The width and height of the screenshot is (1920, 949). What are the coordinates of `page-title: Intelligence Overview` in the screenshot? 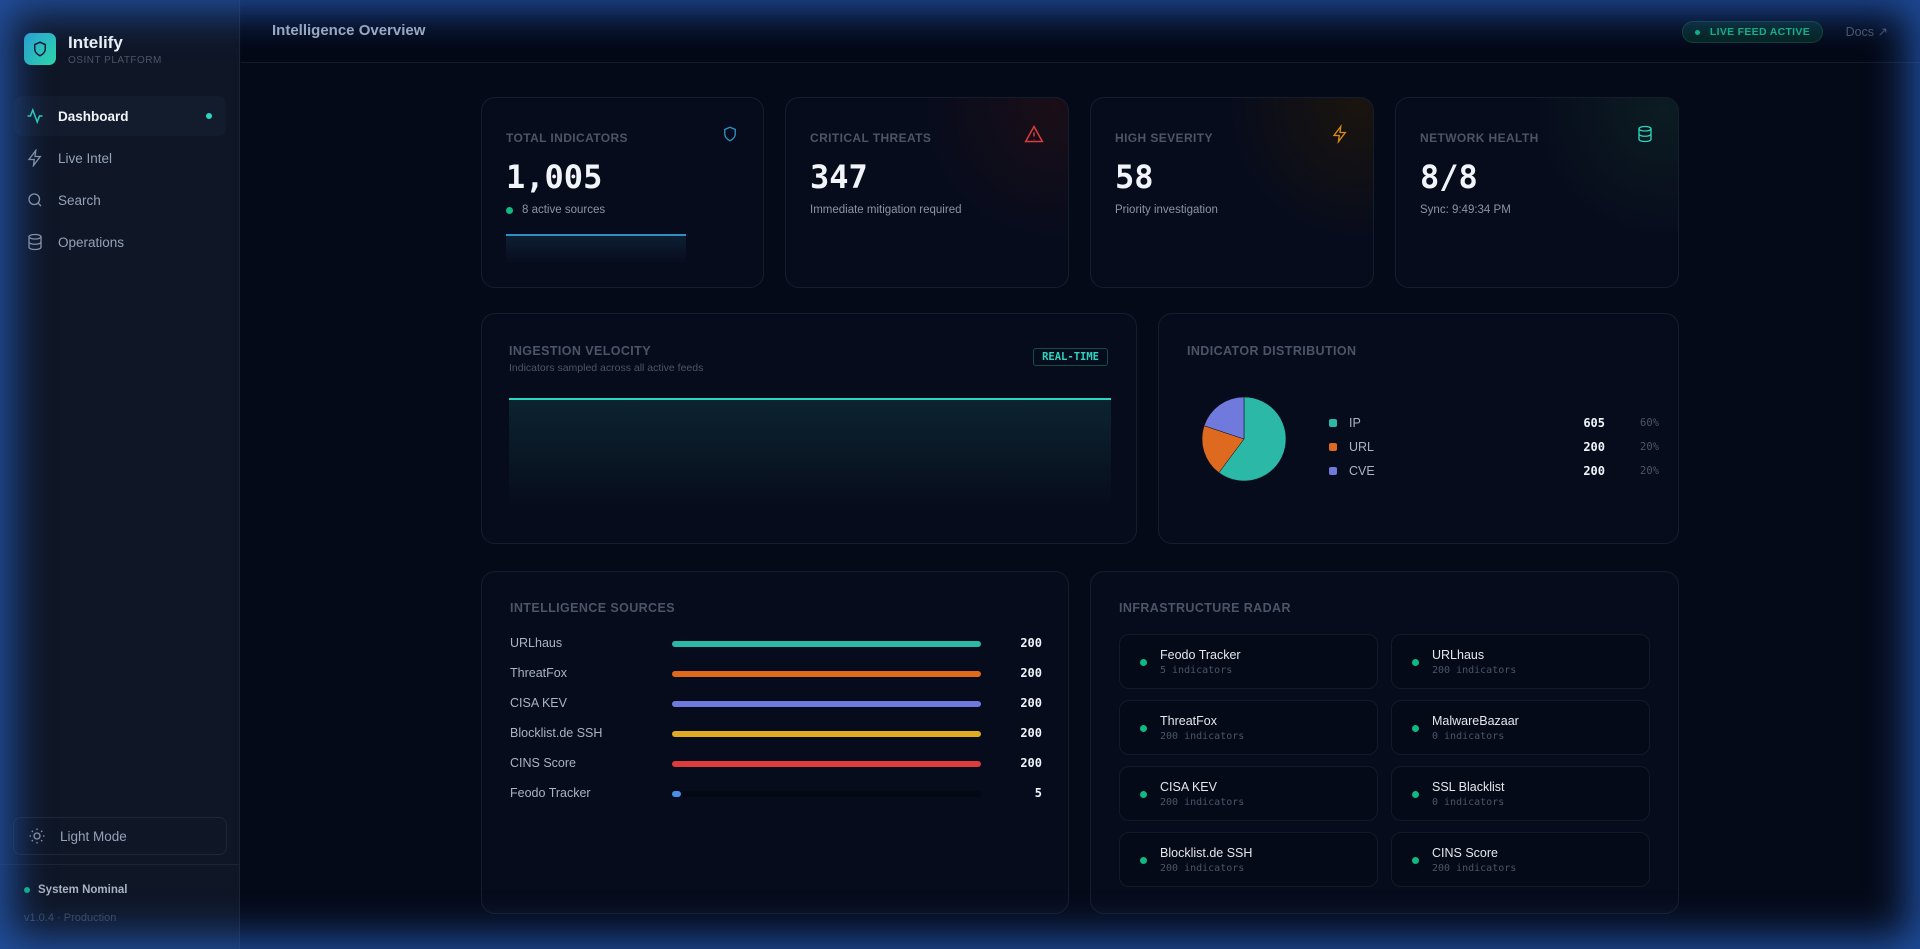 It's located at (349, 30).